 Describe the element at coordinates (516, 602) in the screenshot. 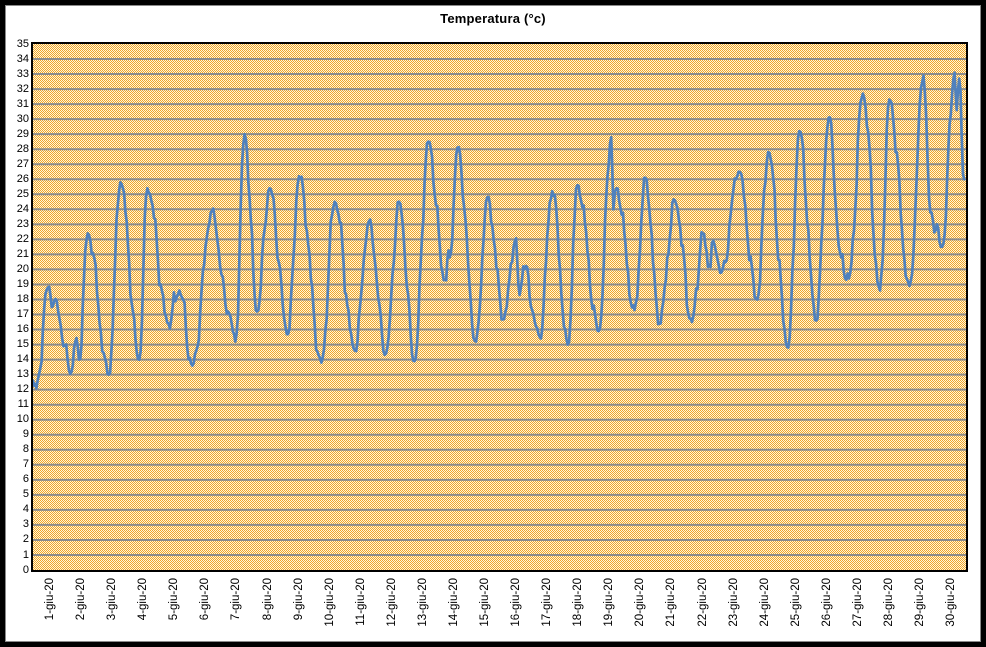

I see `x-axis-label: 16-giu-20` at that location.